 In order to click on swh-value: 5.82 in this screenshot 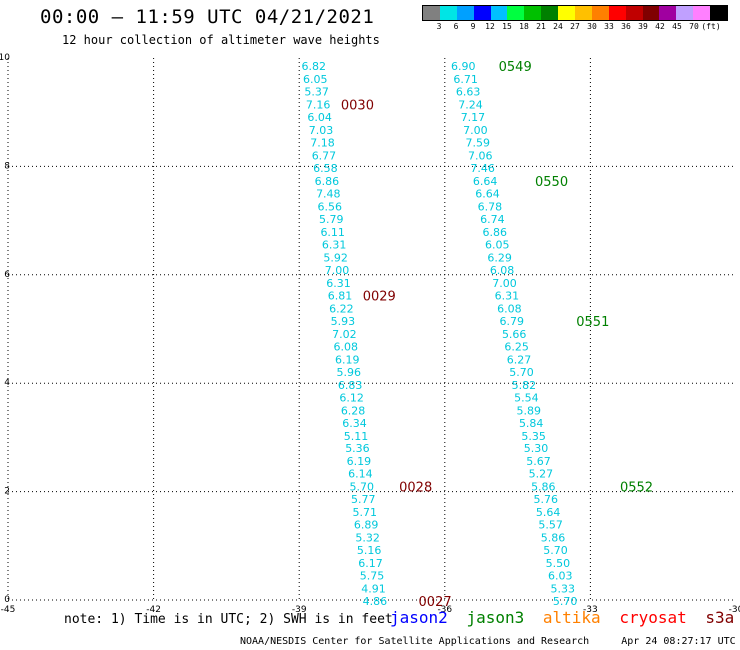, I will do `click(524, 385)`.